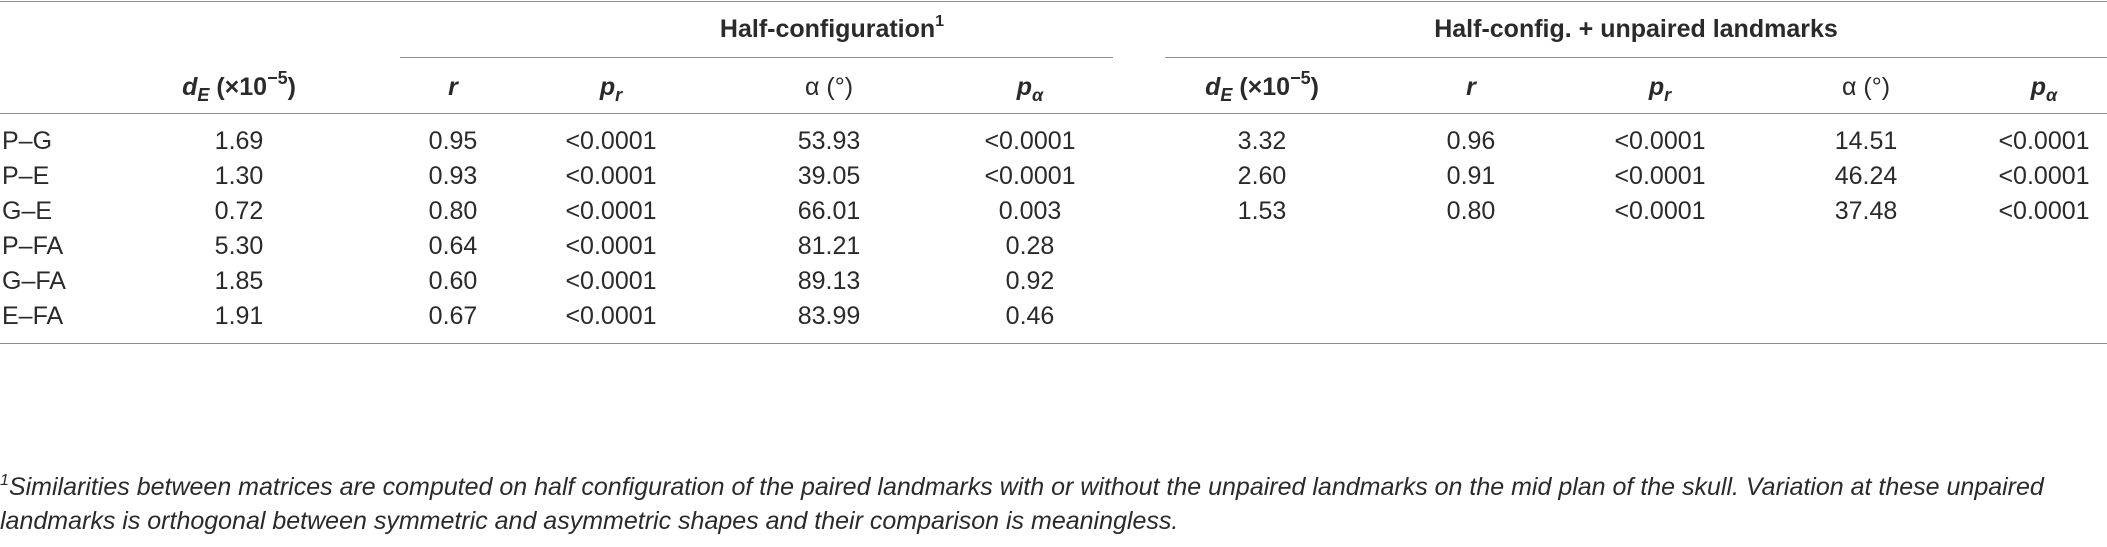  I want to click on group-header-half-label: Half-configuration, so click(827, 29).